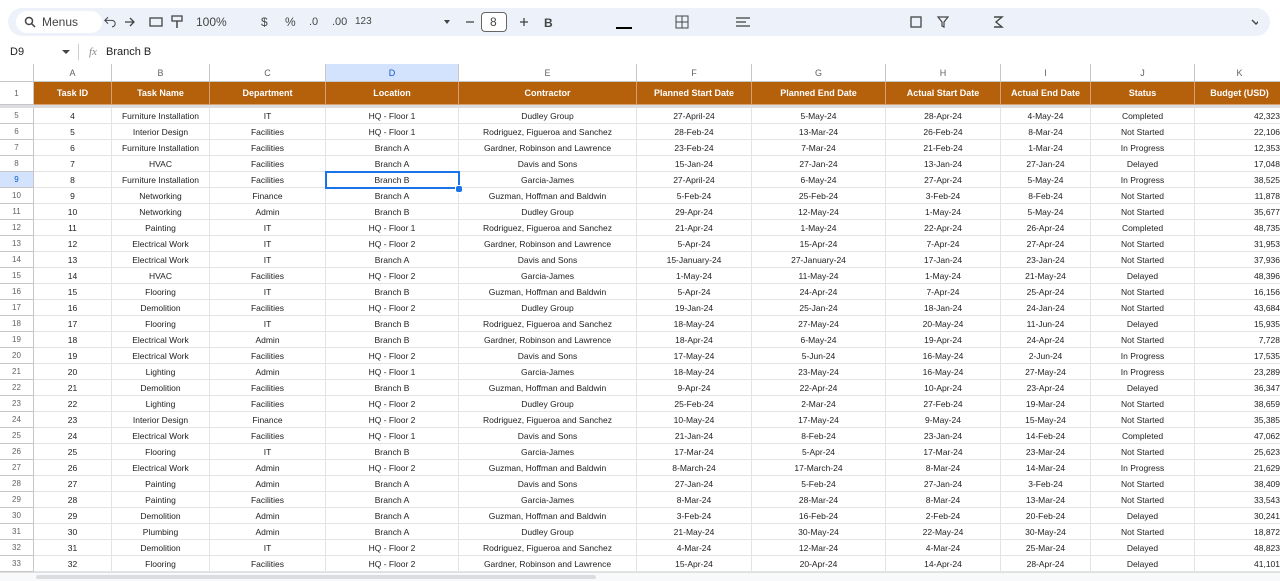 The height and width of the screenshot is (581, 1280). What do you see at coordinates (73, 324) in the screenshot?
I see `cell: 17` at bounding box center [73, 324].